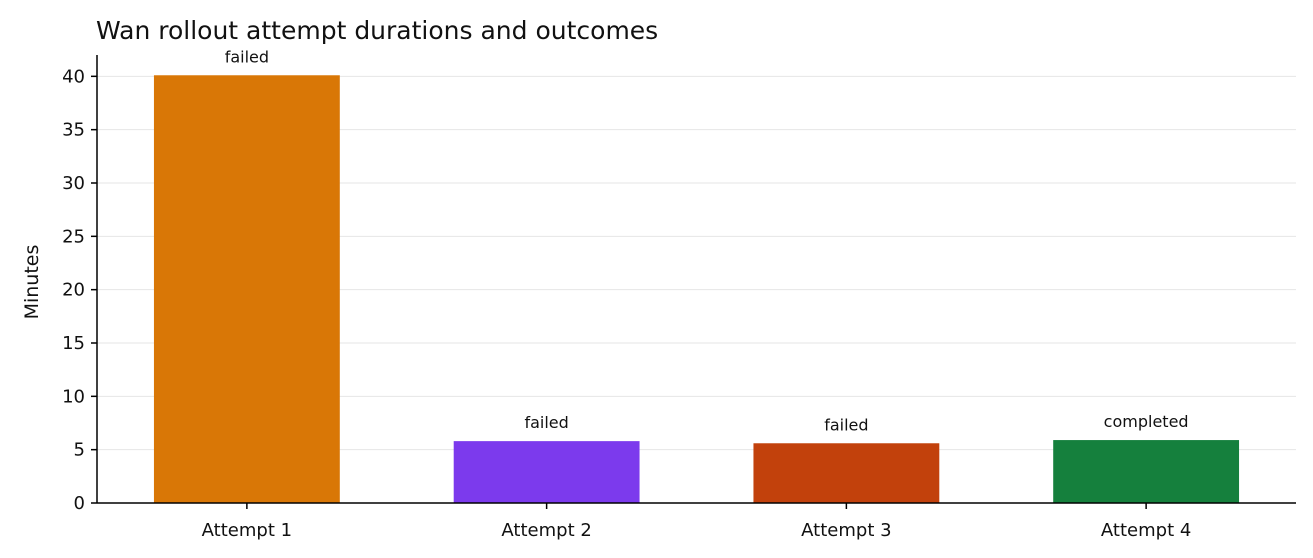  I want to click on y-axis-label: Minutes, so click(32, 282).